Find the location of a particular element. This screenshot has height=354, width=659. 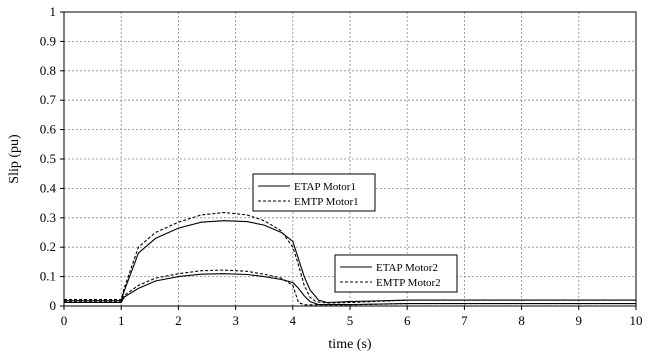

legend-entry-emtp-motor2: EMTP Motor2 is located at coordinates (408, 283).